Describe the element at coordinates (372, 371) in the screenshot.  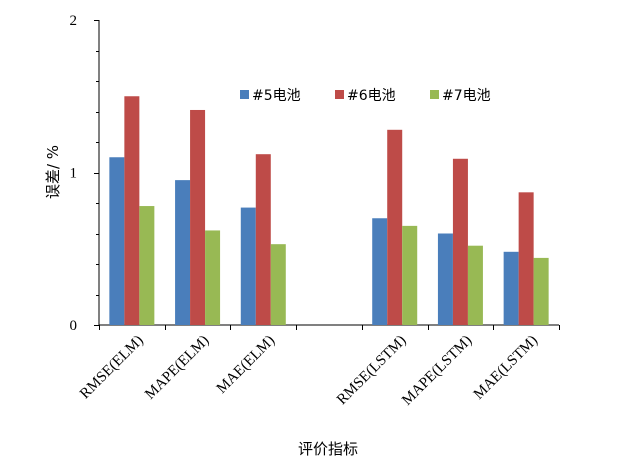
I see `category-label: RMSE(LSTM)` at that location.